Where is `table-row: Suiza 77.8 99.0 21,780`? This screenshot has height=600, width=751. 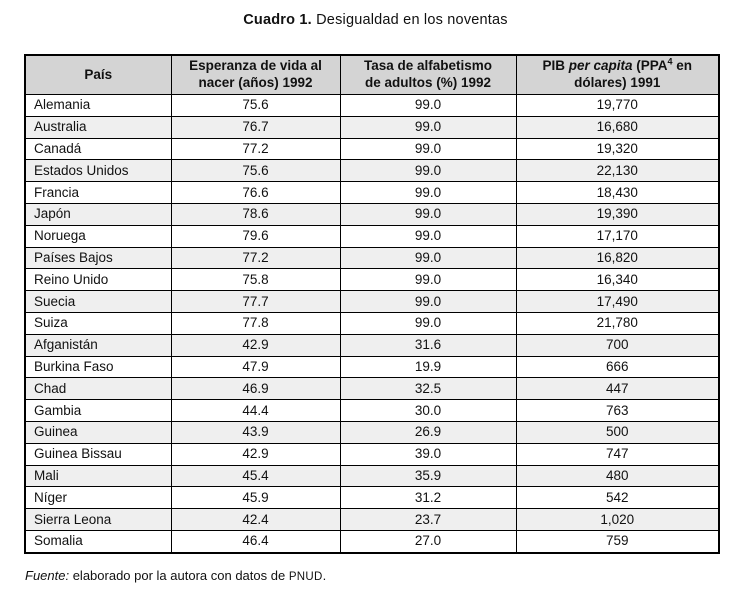
table-row: Suiza 77.8 99.0 21,780 is located at coordinates (372, 323).